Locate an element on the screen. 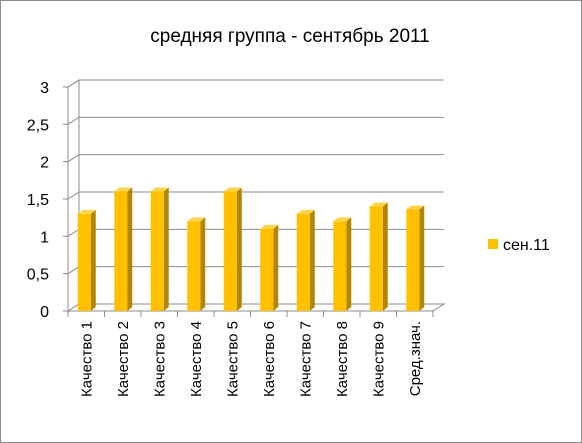 The height and width of the screenshot is (443, 582). x-tick-label: Сред.знач. is located at coordinates (415, 358).